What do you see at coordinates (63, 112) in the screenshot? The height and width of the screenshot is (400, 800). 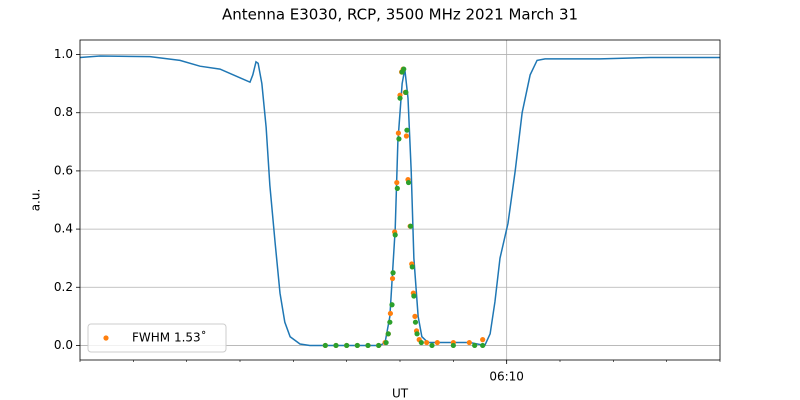 I see `y-tick-label: 0.8` at bounding box center [63, 112].